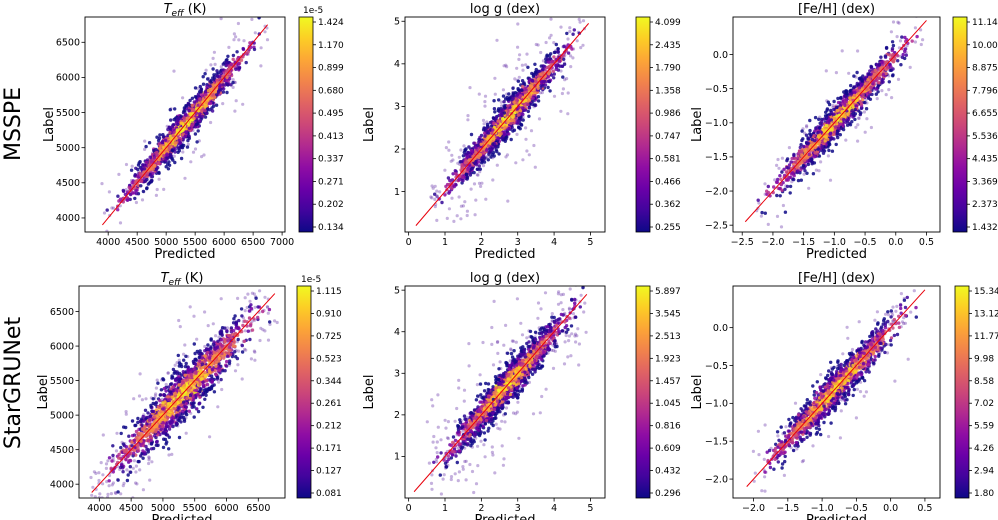 The width and height of the screenshot is (998, 520). I want to click on colorbar-tick-label: 0.255, so click(668, 228).